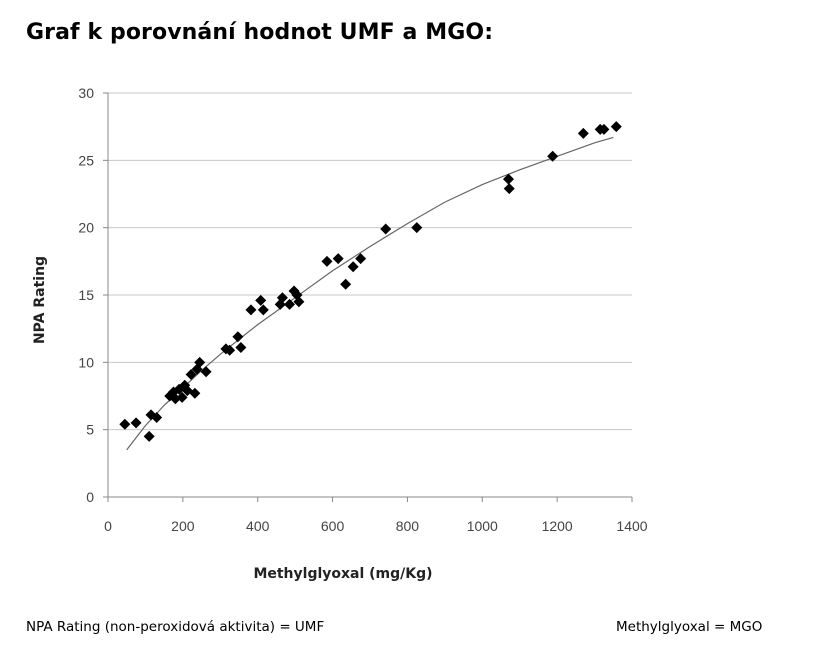  What do you see at coordinates (90, 497) in the screenshot?
I see `y-tick-label-0: 0` at bounding box center [90, 497].